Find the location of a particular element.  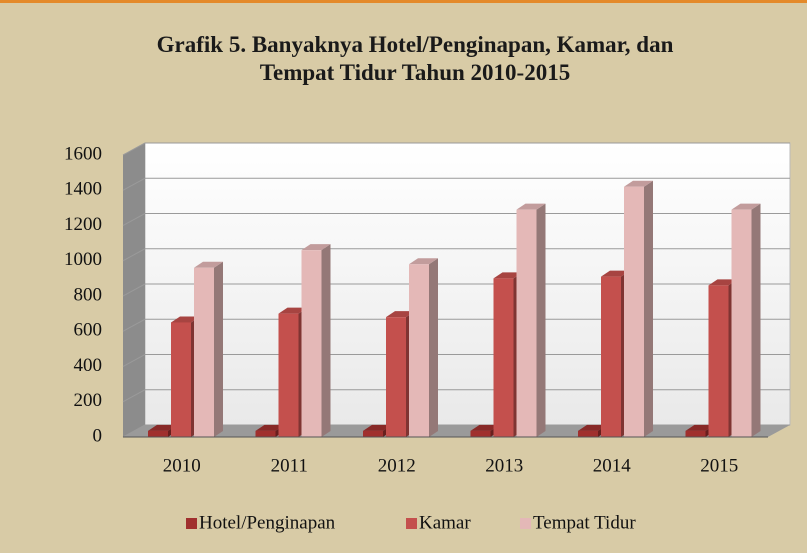

x-tick-label: 2010 is located at coordinates (182, 465).